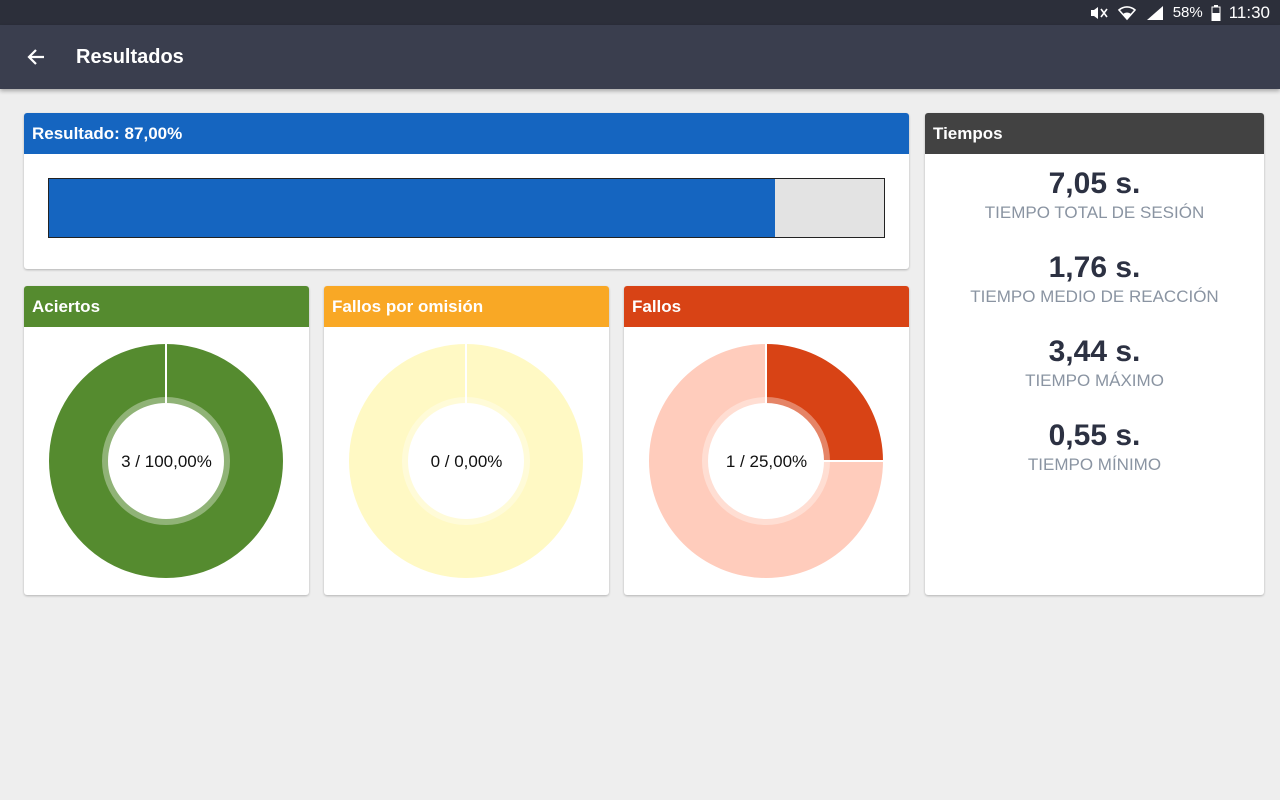 The width and height of the screenshot is (1280, 800). I want to click on back-button, so click(36, 57).